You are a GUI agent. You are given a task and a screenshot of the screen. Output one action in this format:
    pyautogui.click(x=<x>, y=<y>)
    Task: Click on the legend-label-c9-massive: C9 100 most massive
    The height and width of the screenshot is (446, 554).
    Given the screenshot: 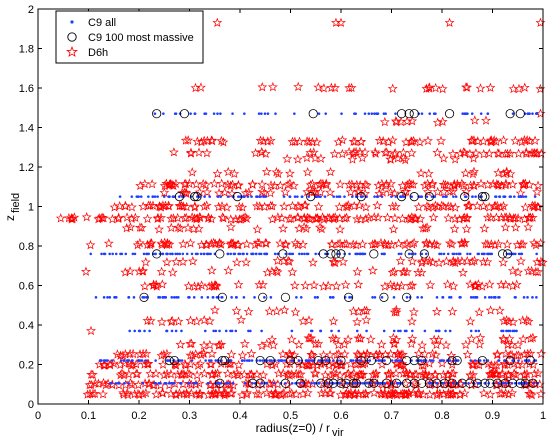 What is the action you would take?
    pyautogui.click(x=141, y=38)
    